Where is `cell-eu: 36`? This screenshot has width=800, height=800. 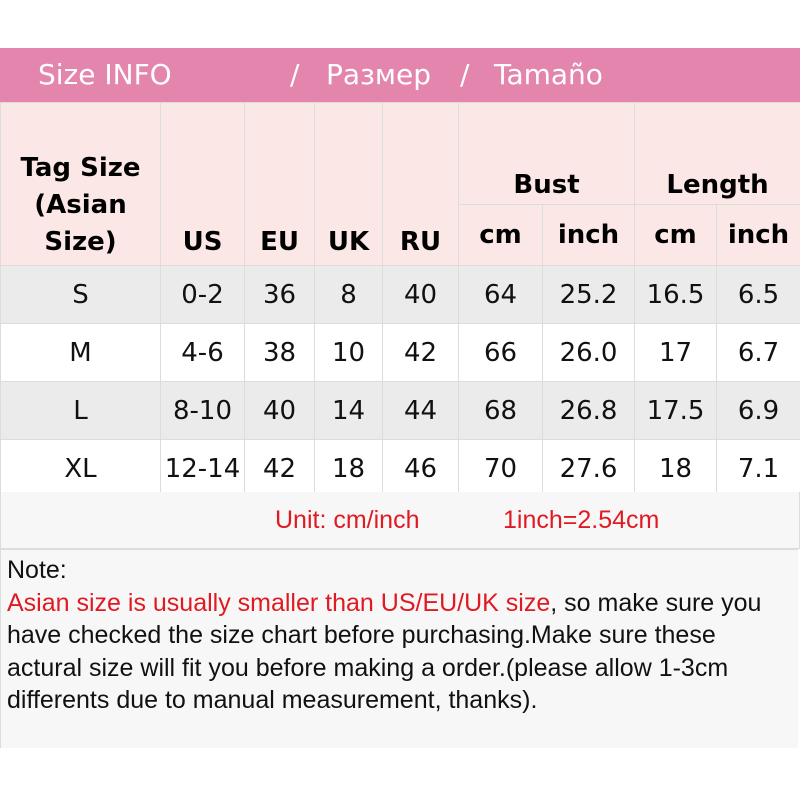
cell-eu: 36 is located at coordinates (279, 294).